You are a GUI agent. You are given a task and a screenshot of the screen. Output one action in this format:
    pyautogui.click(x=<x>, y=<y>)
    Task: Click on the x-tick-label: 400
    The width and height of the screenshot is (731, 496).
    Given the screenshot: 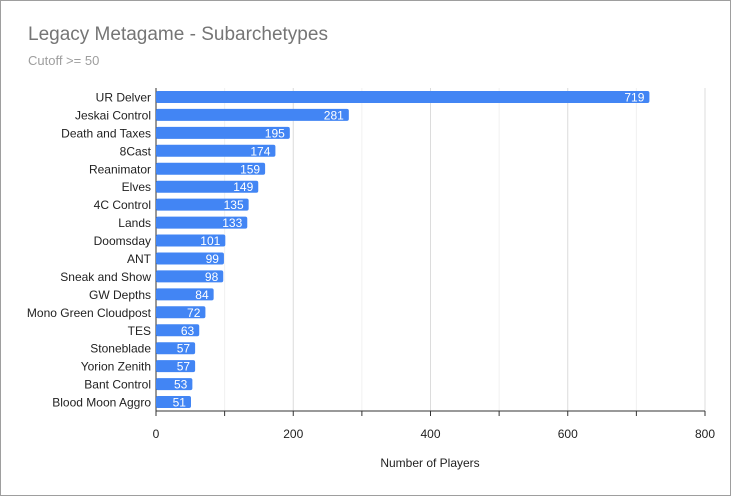 What is the action you would take?
    pyautogui.click(x=430, y=434)
    